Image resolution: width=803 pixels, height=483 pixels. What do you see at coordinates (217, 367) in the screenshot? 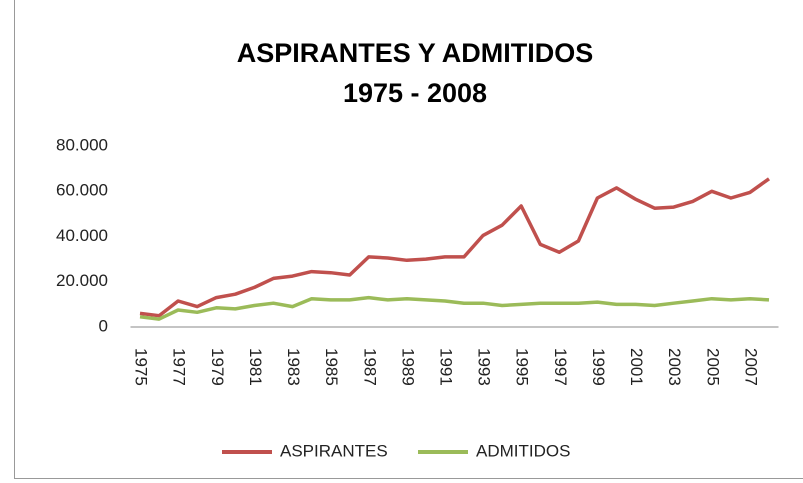
I see `x-tick-label: 1979` at bounding box center [217, 367].